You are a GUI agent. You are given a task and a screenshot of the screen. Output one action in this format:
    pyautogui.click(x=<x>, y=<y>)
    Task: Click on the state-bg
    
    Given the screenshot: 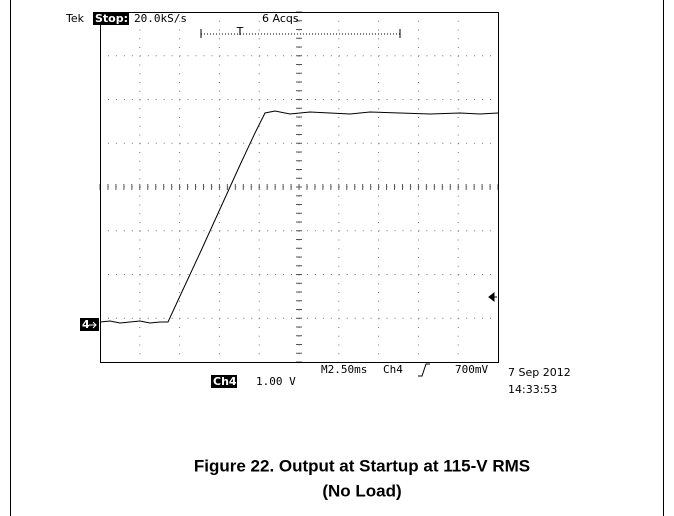 What is the action you would take?
    pyautogui.click(x=111, y=18)
    